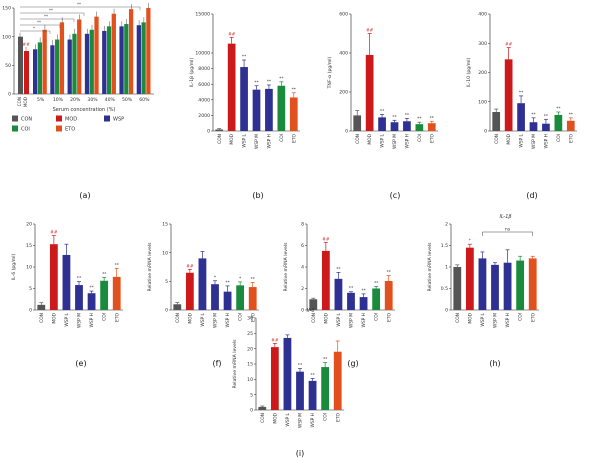 Image resolution: width=594 pixels, height=463 pixels. Describe the element at coordinates (485, 132) in the screenshot. I see `panel-3-ytick-label: 0` at that location.